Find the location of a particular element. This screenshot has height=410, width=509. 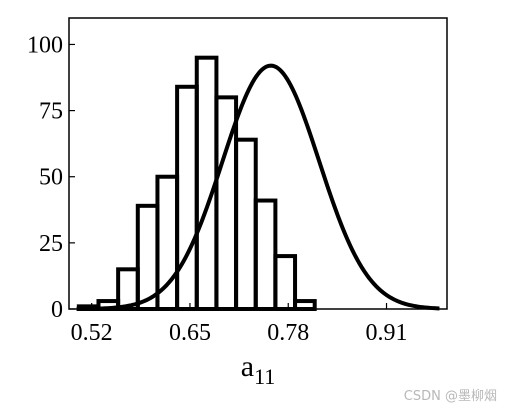

x-tick-label-3: 0.91 is located at coordinates (387, 333).